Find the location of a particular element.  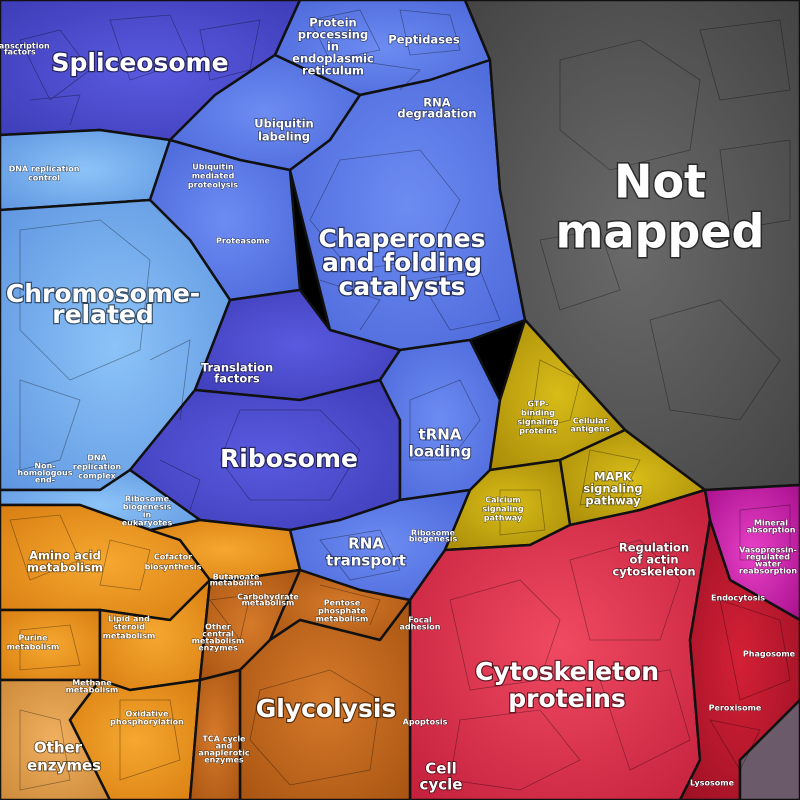

svg-text: Methane is located at coordinates (92, 683).